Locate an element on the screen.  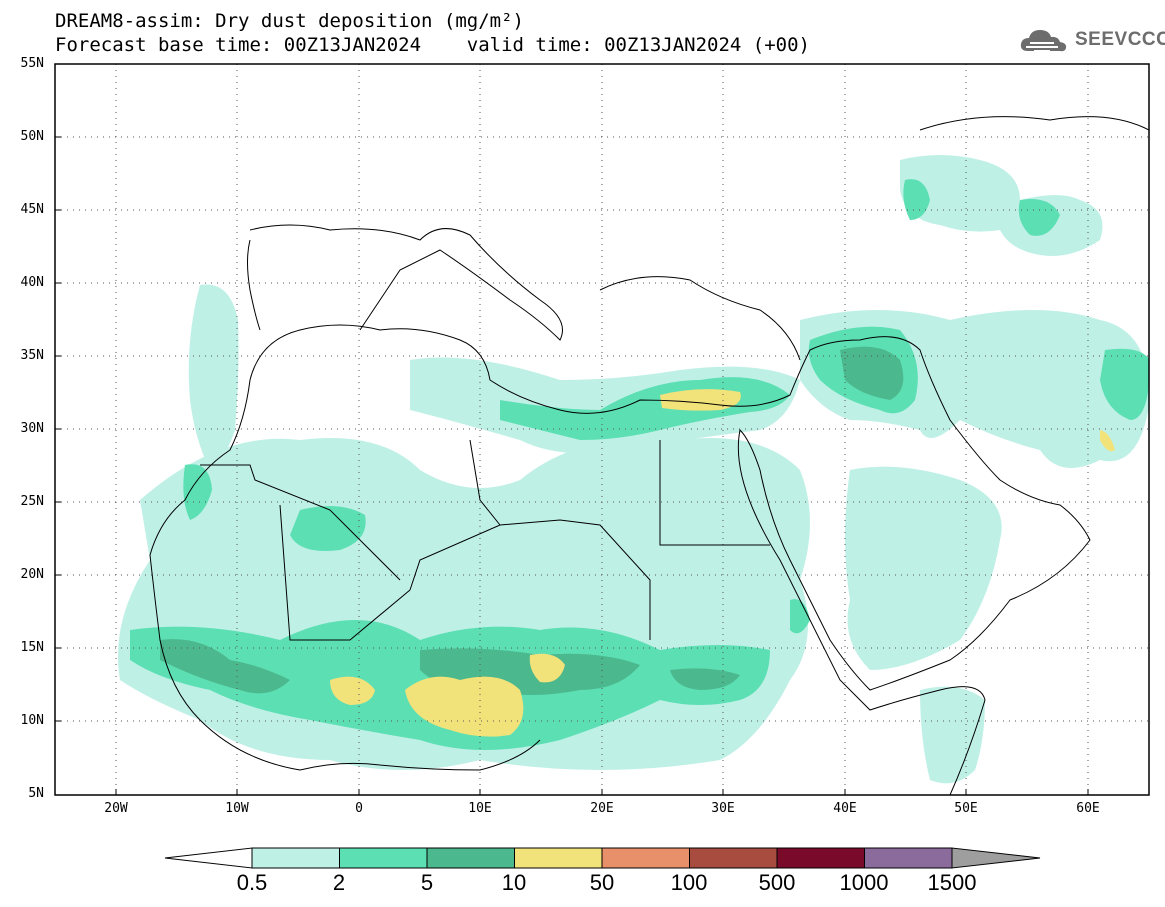
colorbar-label: 5 is located at coordinates (427, 882).